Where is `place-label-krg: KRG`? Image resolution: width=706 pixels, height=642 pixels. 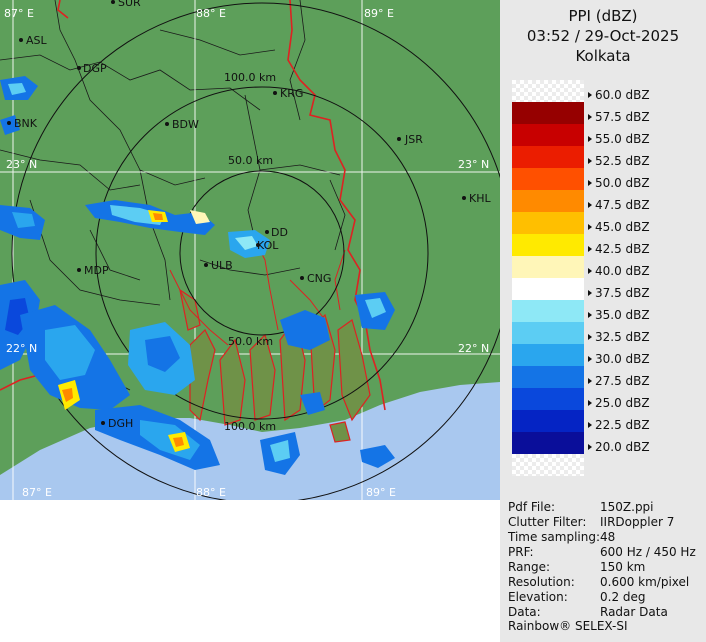
place-label-krg: KRG is located at coordinates (291, 93).